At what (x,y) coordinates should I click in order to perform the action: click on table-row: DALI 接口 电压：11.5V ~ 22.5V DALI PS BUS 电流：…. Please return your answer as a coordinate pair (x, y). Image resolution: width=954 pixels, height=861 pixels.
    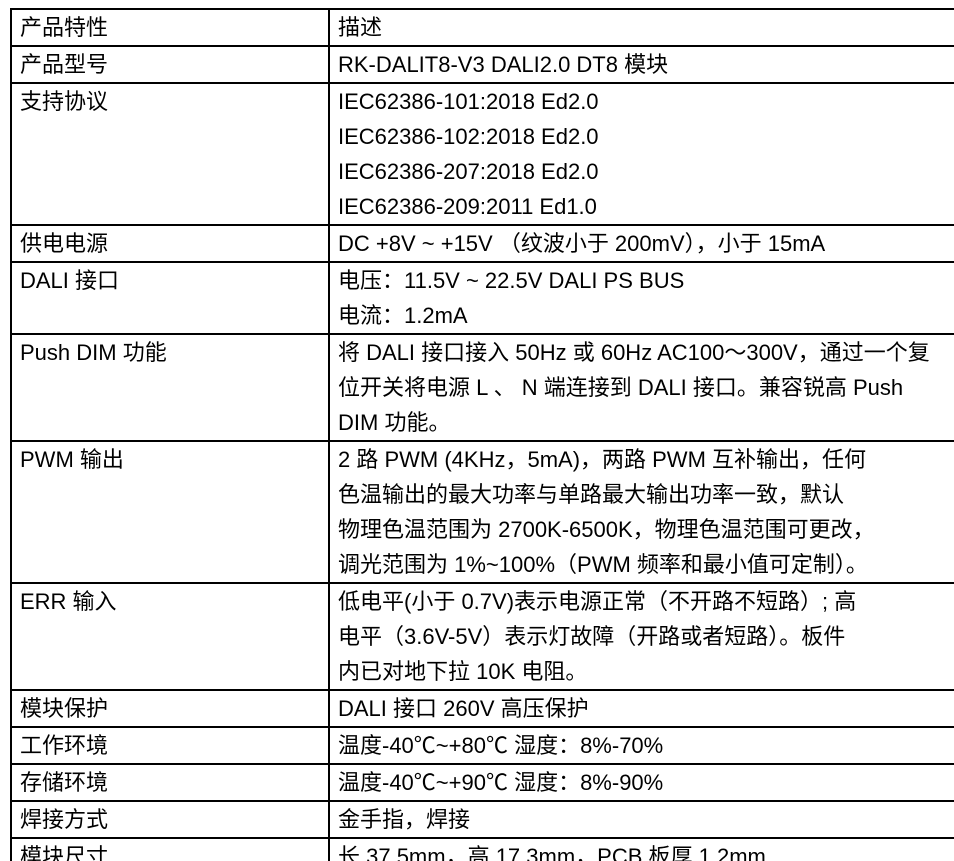
    Looking at the image, I should click on (482, 298).